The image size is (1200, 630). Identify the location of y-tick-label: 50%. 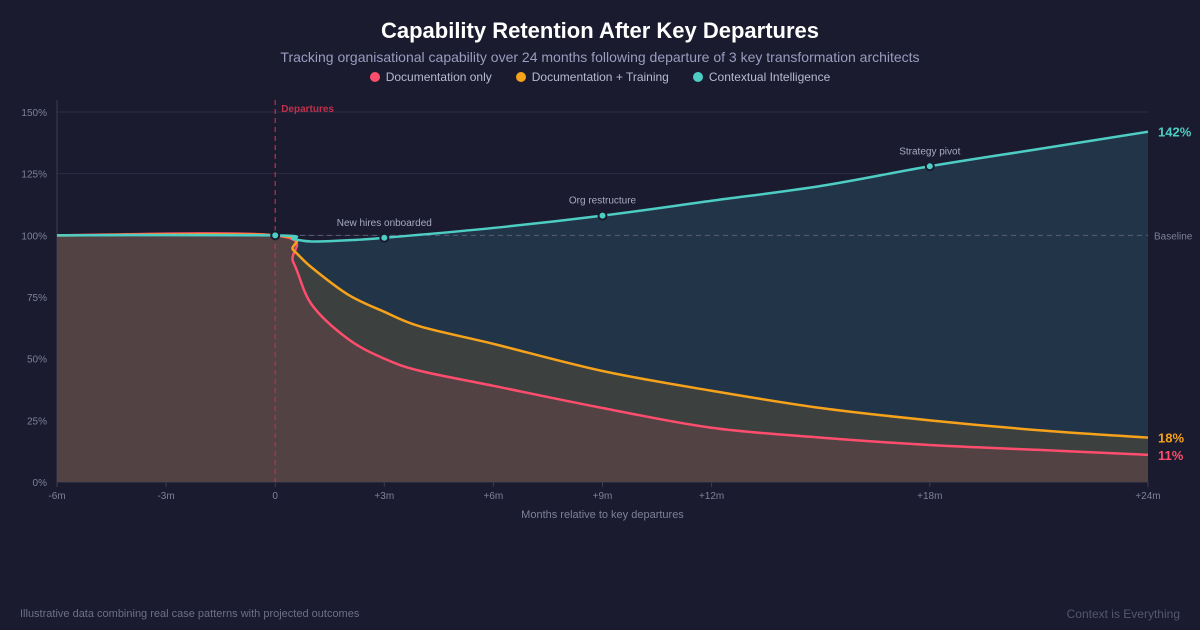
(37, 360).